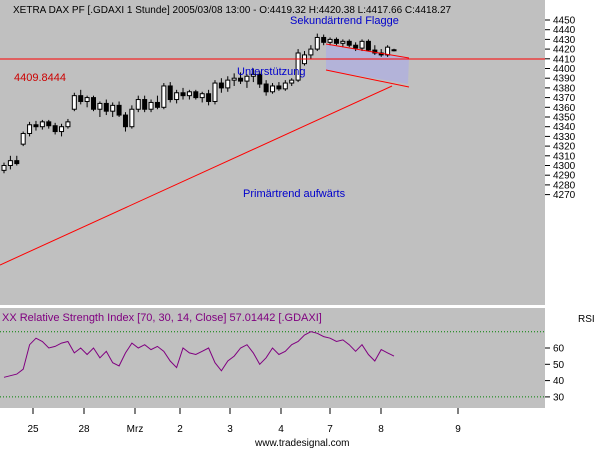 Image resolution: width=600 pixels, height=450 pixels. I want to click on price-tick-label: 4310, so click(564, 156).